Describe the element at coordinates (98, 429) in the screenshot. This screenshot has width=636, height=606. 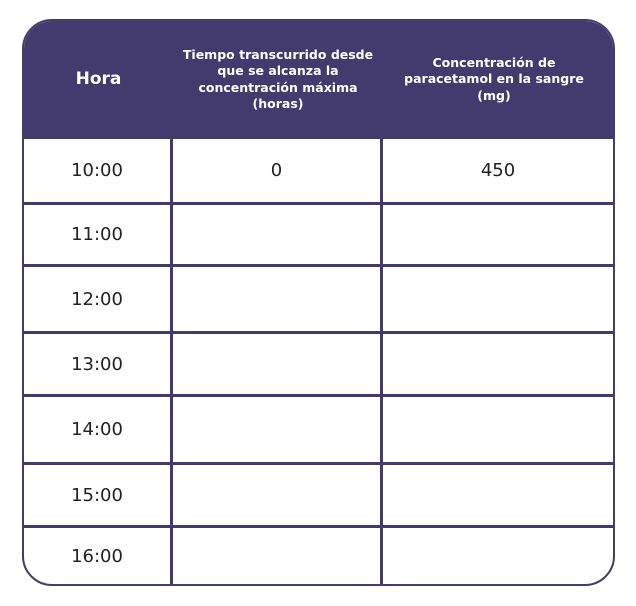
I see `cell-hora: 14:00` at that location.